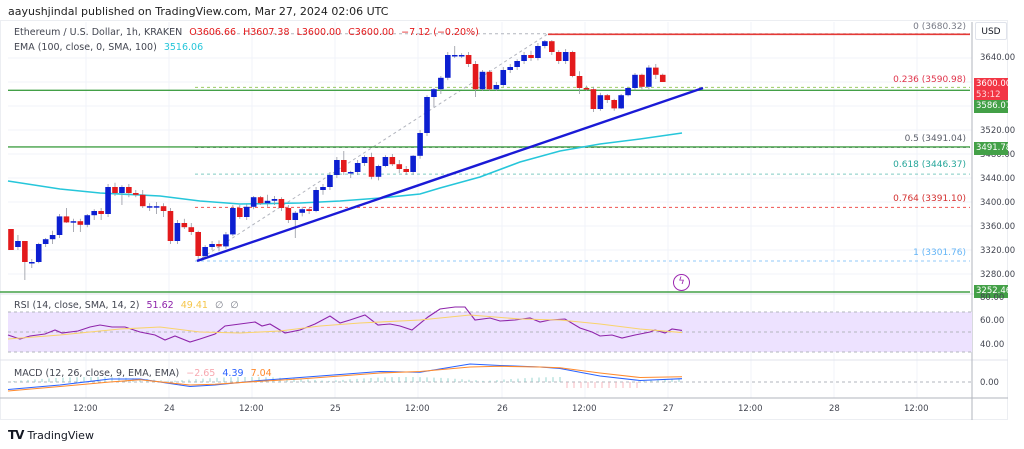  What do you see at coordinates (85, 47) in the screenshot?
I see `ema-label: EMA (100, close, 0, SMA, 100)` at bounding box center [85, 47].